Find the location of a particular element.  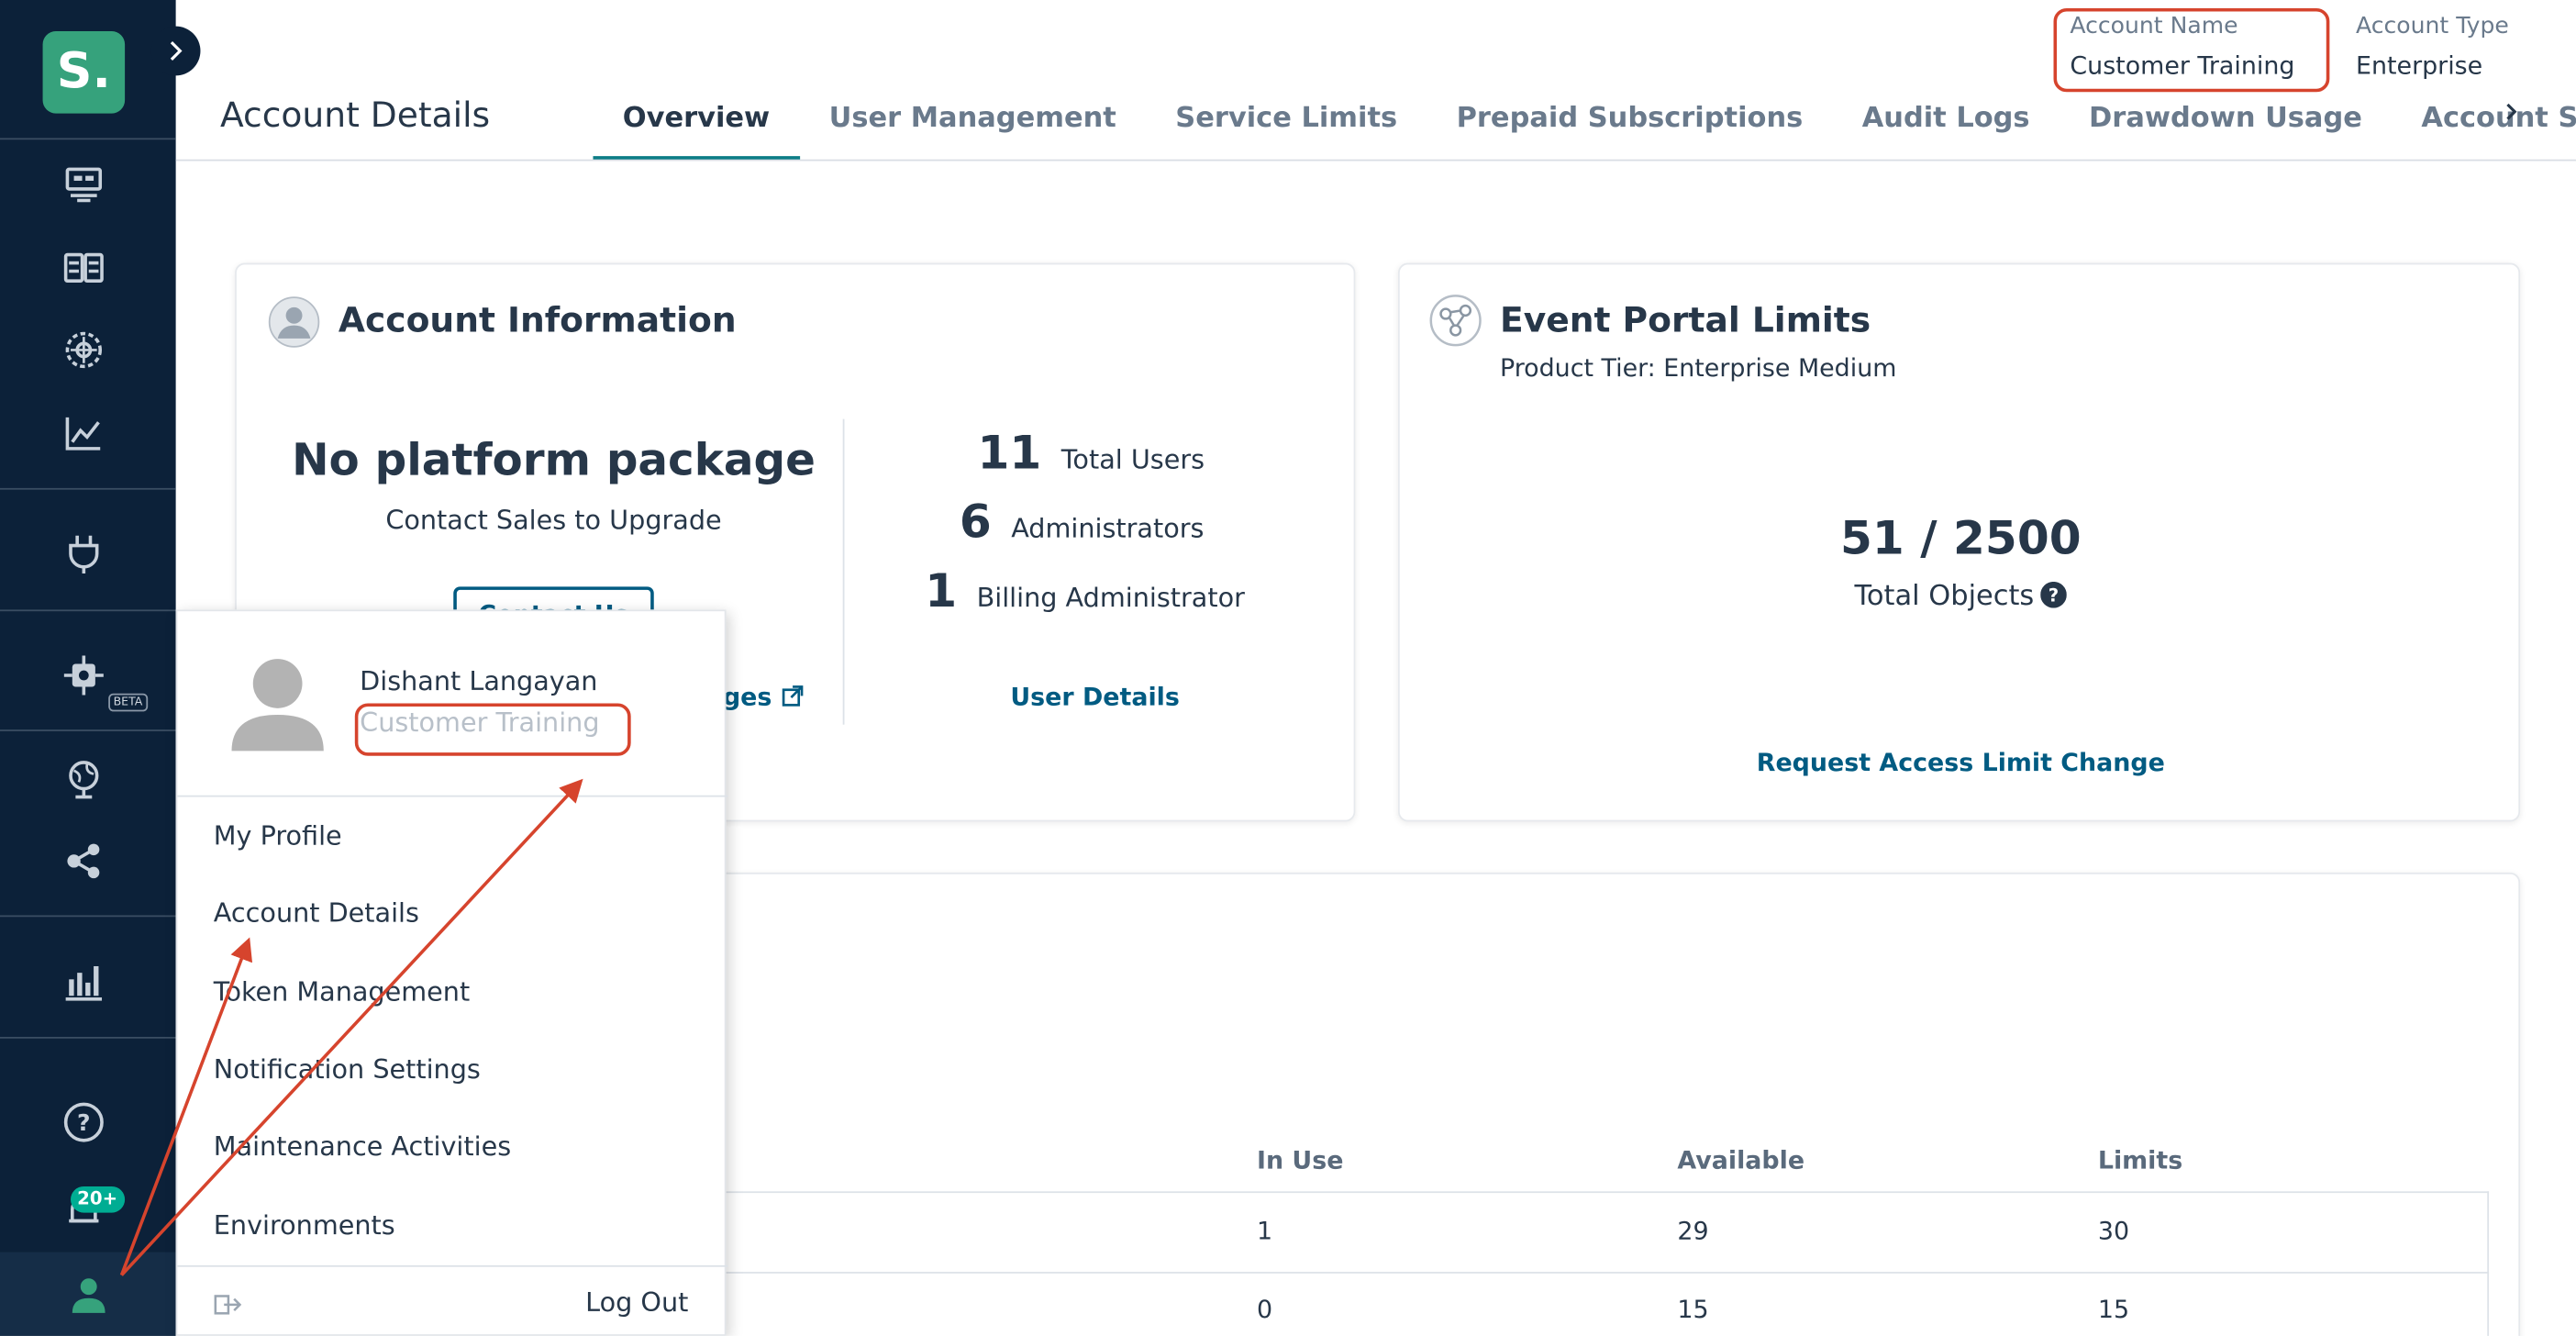

package-subtitle: Contact Sales to Upgrade is located at coordinates (553, 520).